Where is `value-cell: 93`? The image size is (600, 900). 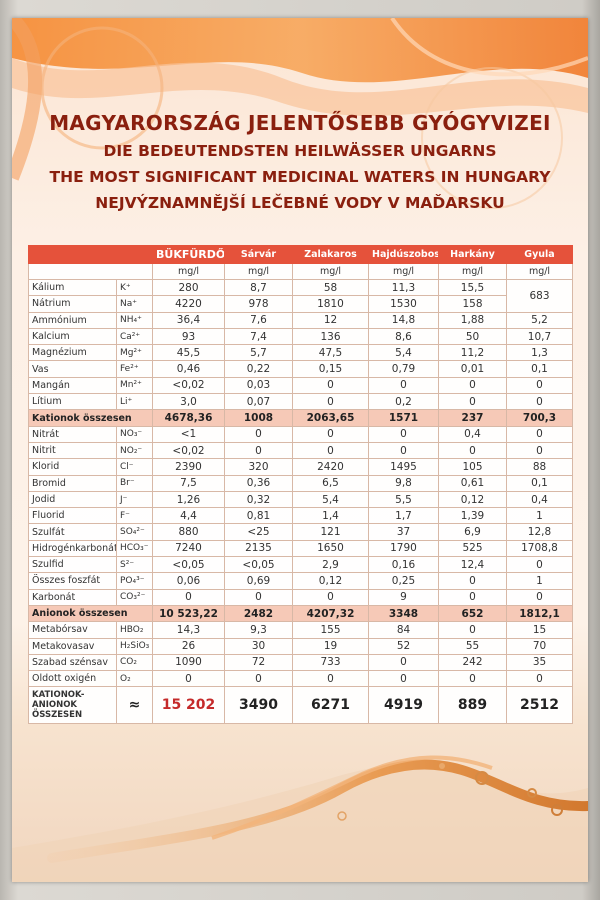 value-cell: 93 is located at coordinates (188, 336).